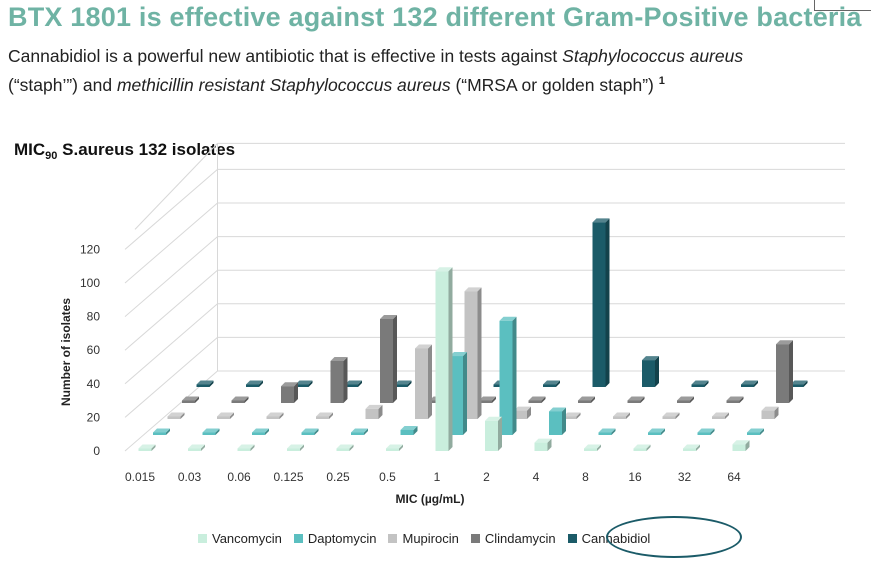 This screenshot has width=871, height=563. I want to click on y-tick-label: 80, so click(94, 317).